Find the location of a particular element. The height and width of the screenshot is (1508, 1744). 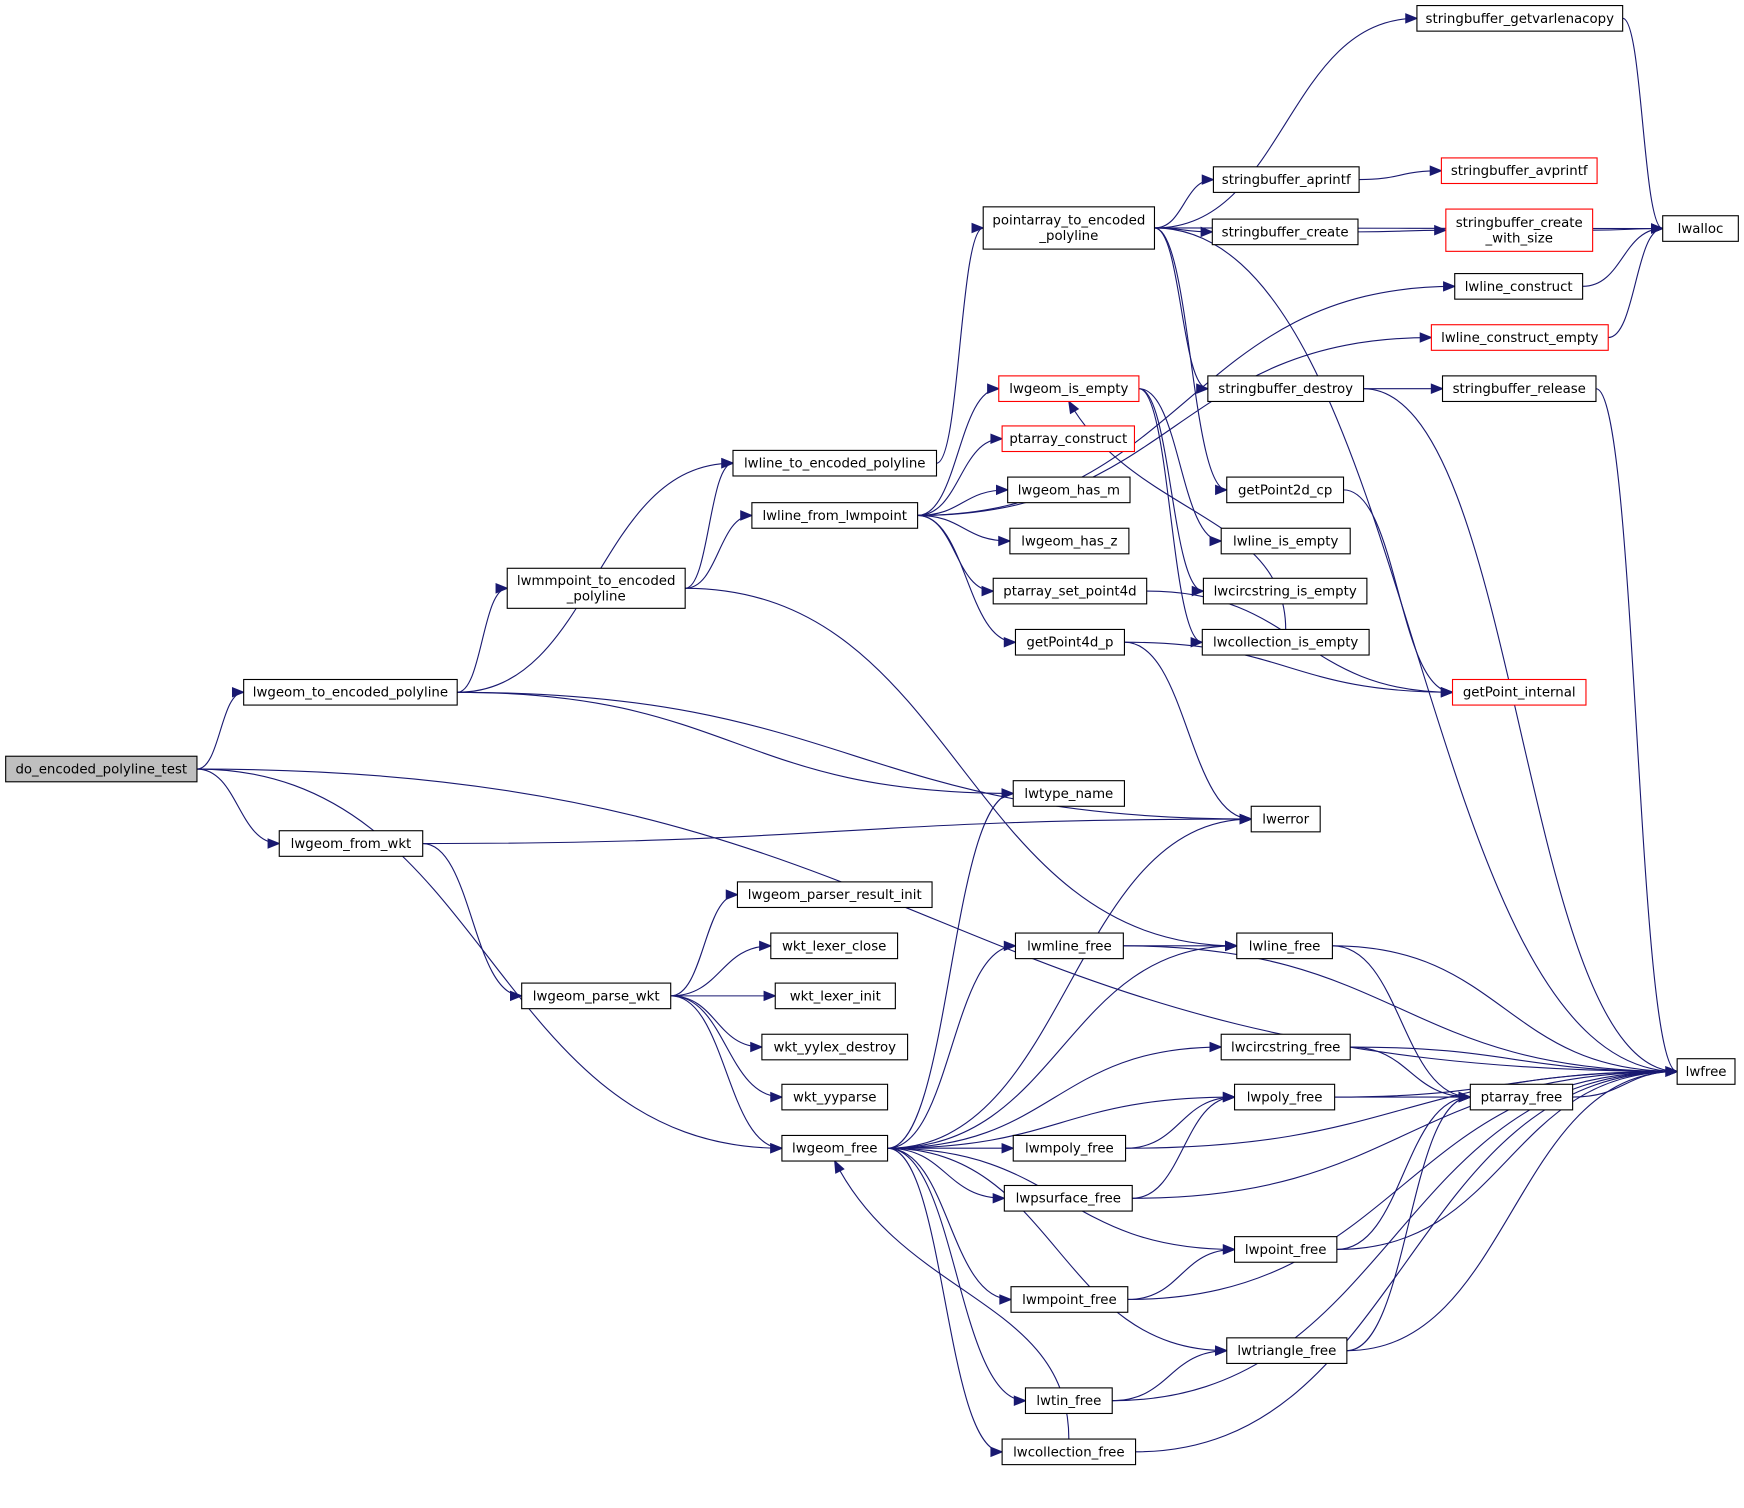

edge-lwmpoint_free-to-lwfree is located at coordinates (1403, 1183).